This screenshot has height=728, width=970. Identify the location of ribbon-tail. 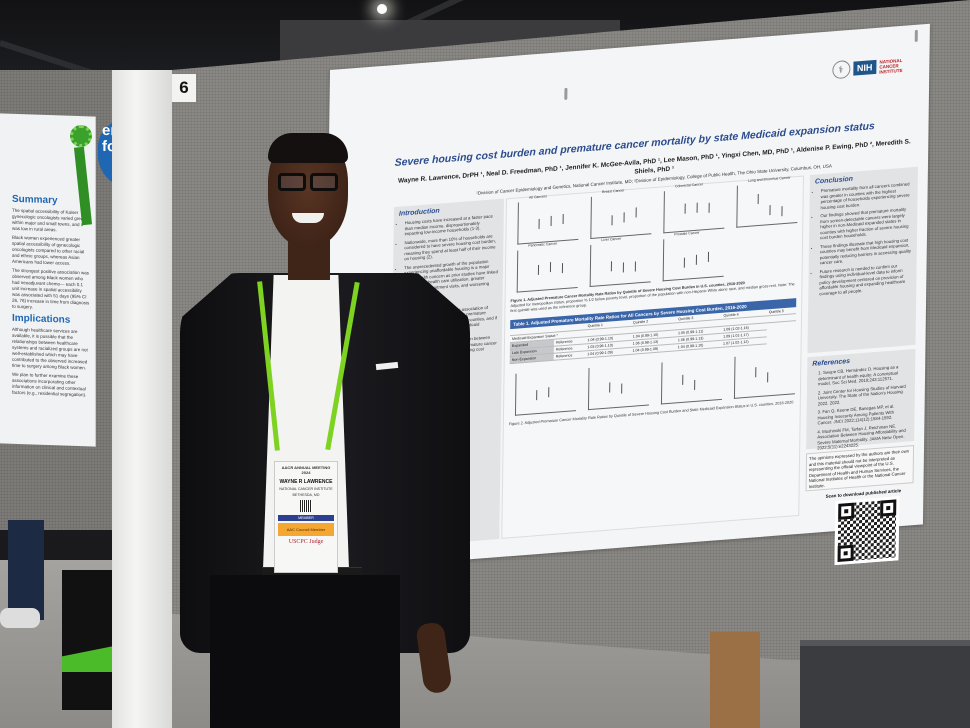
(83, 186).